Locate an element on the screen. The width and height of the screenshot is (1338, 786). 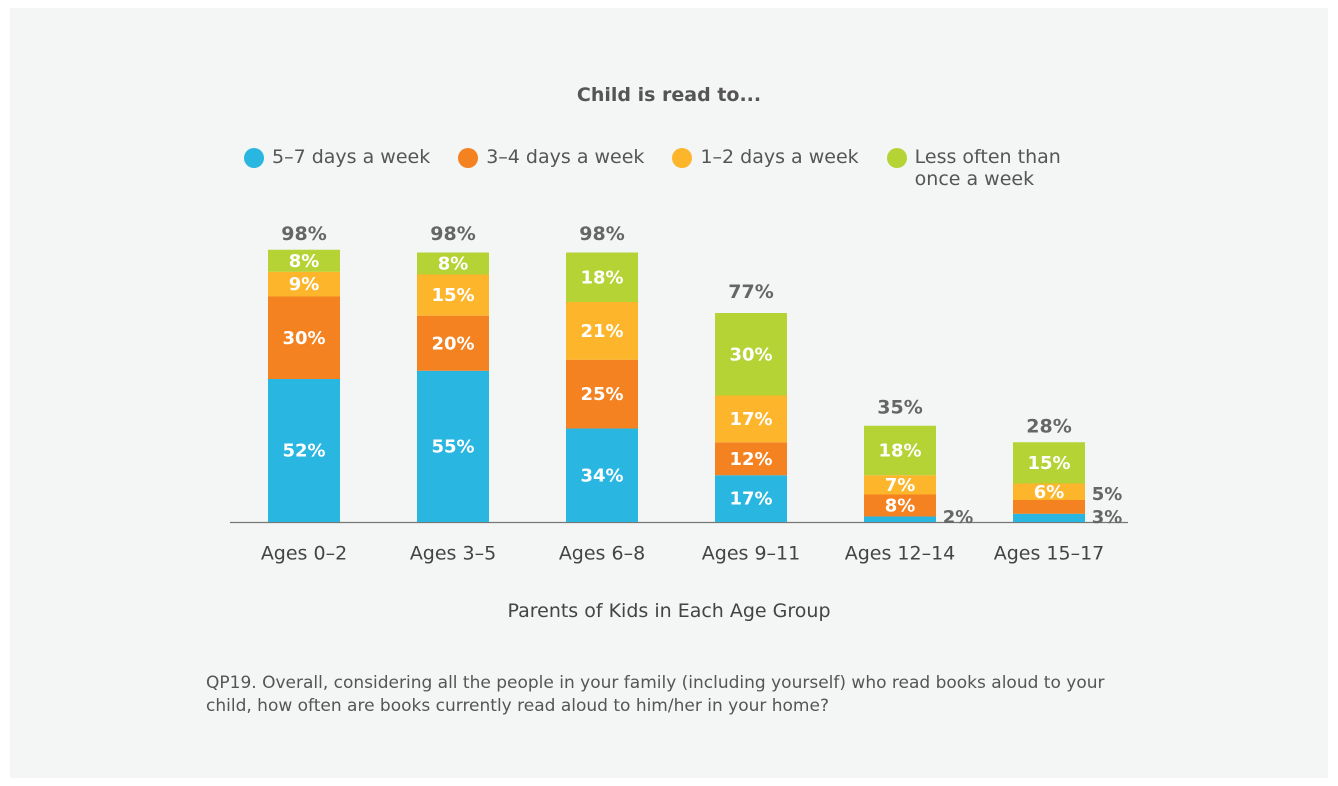
total-label: 77% is located at coordinates (750, 292).